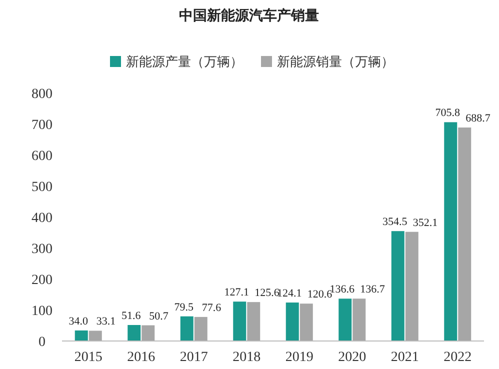 The height and width of the screenshot is (369, 499). I want to click on data-label: 77.6, so click(212, 308).